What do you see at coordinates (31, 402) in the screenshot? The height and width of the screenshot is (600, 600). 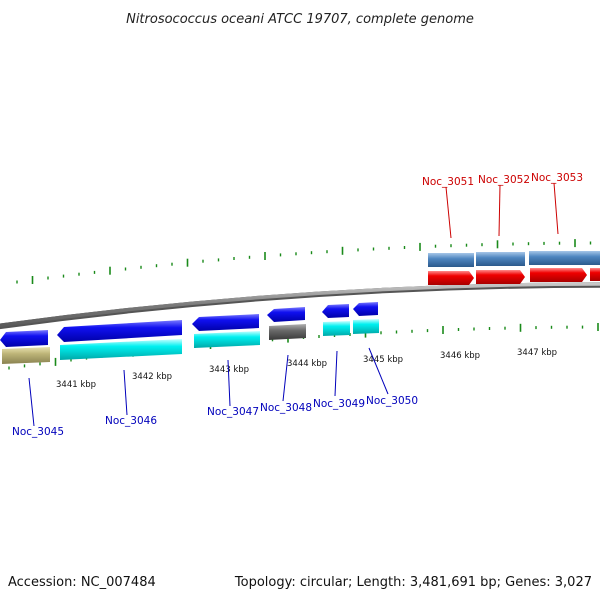 I see `leader-noc3045` at bounding box center [31, 402].